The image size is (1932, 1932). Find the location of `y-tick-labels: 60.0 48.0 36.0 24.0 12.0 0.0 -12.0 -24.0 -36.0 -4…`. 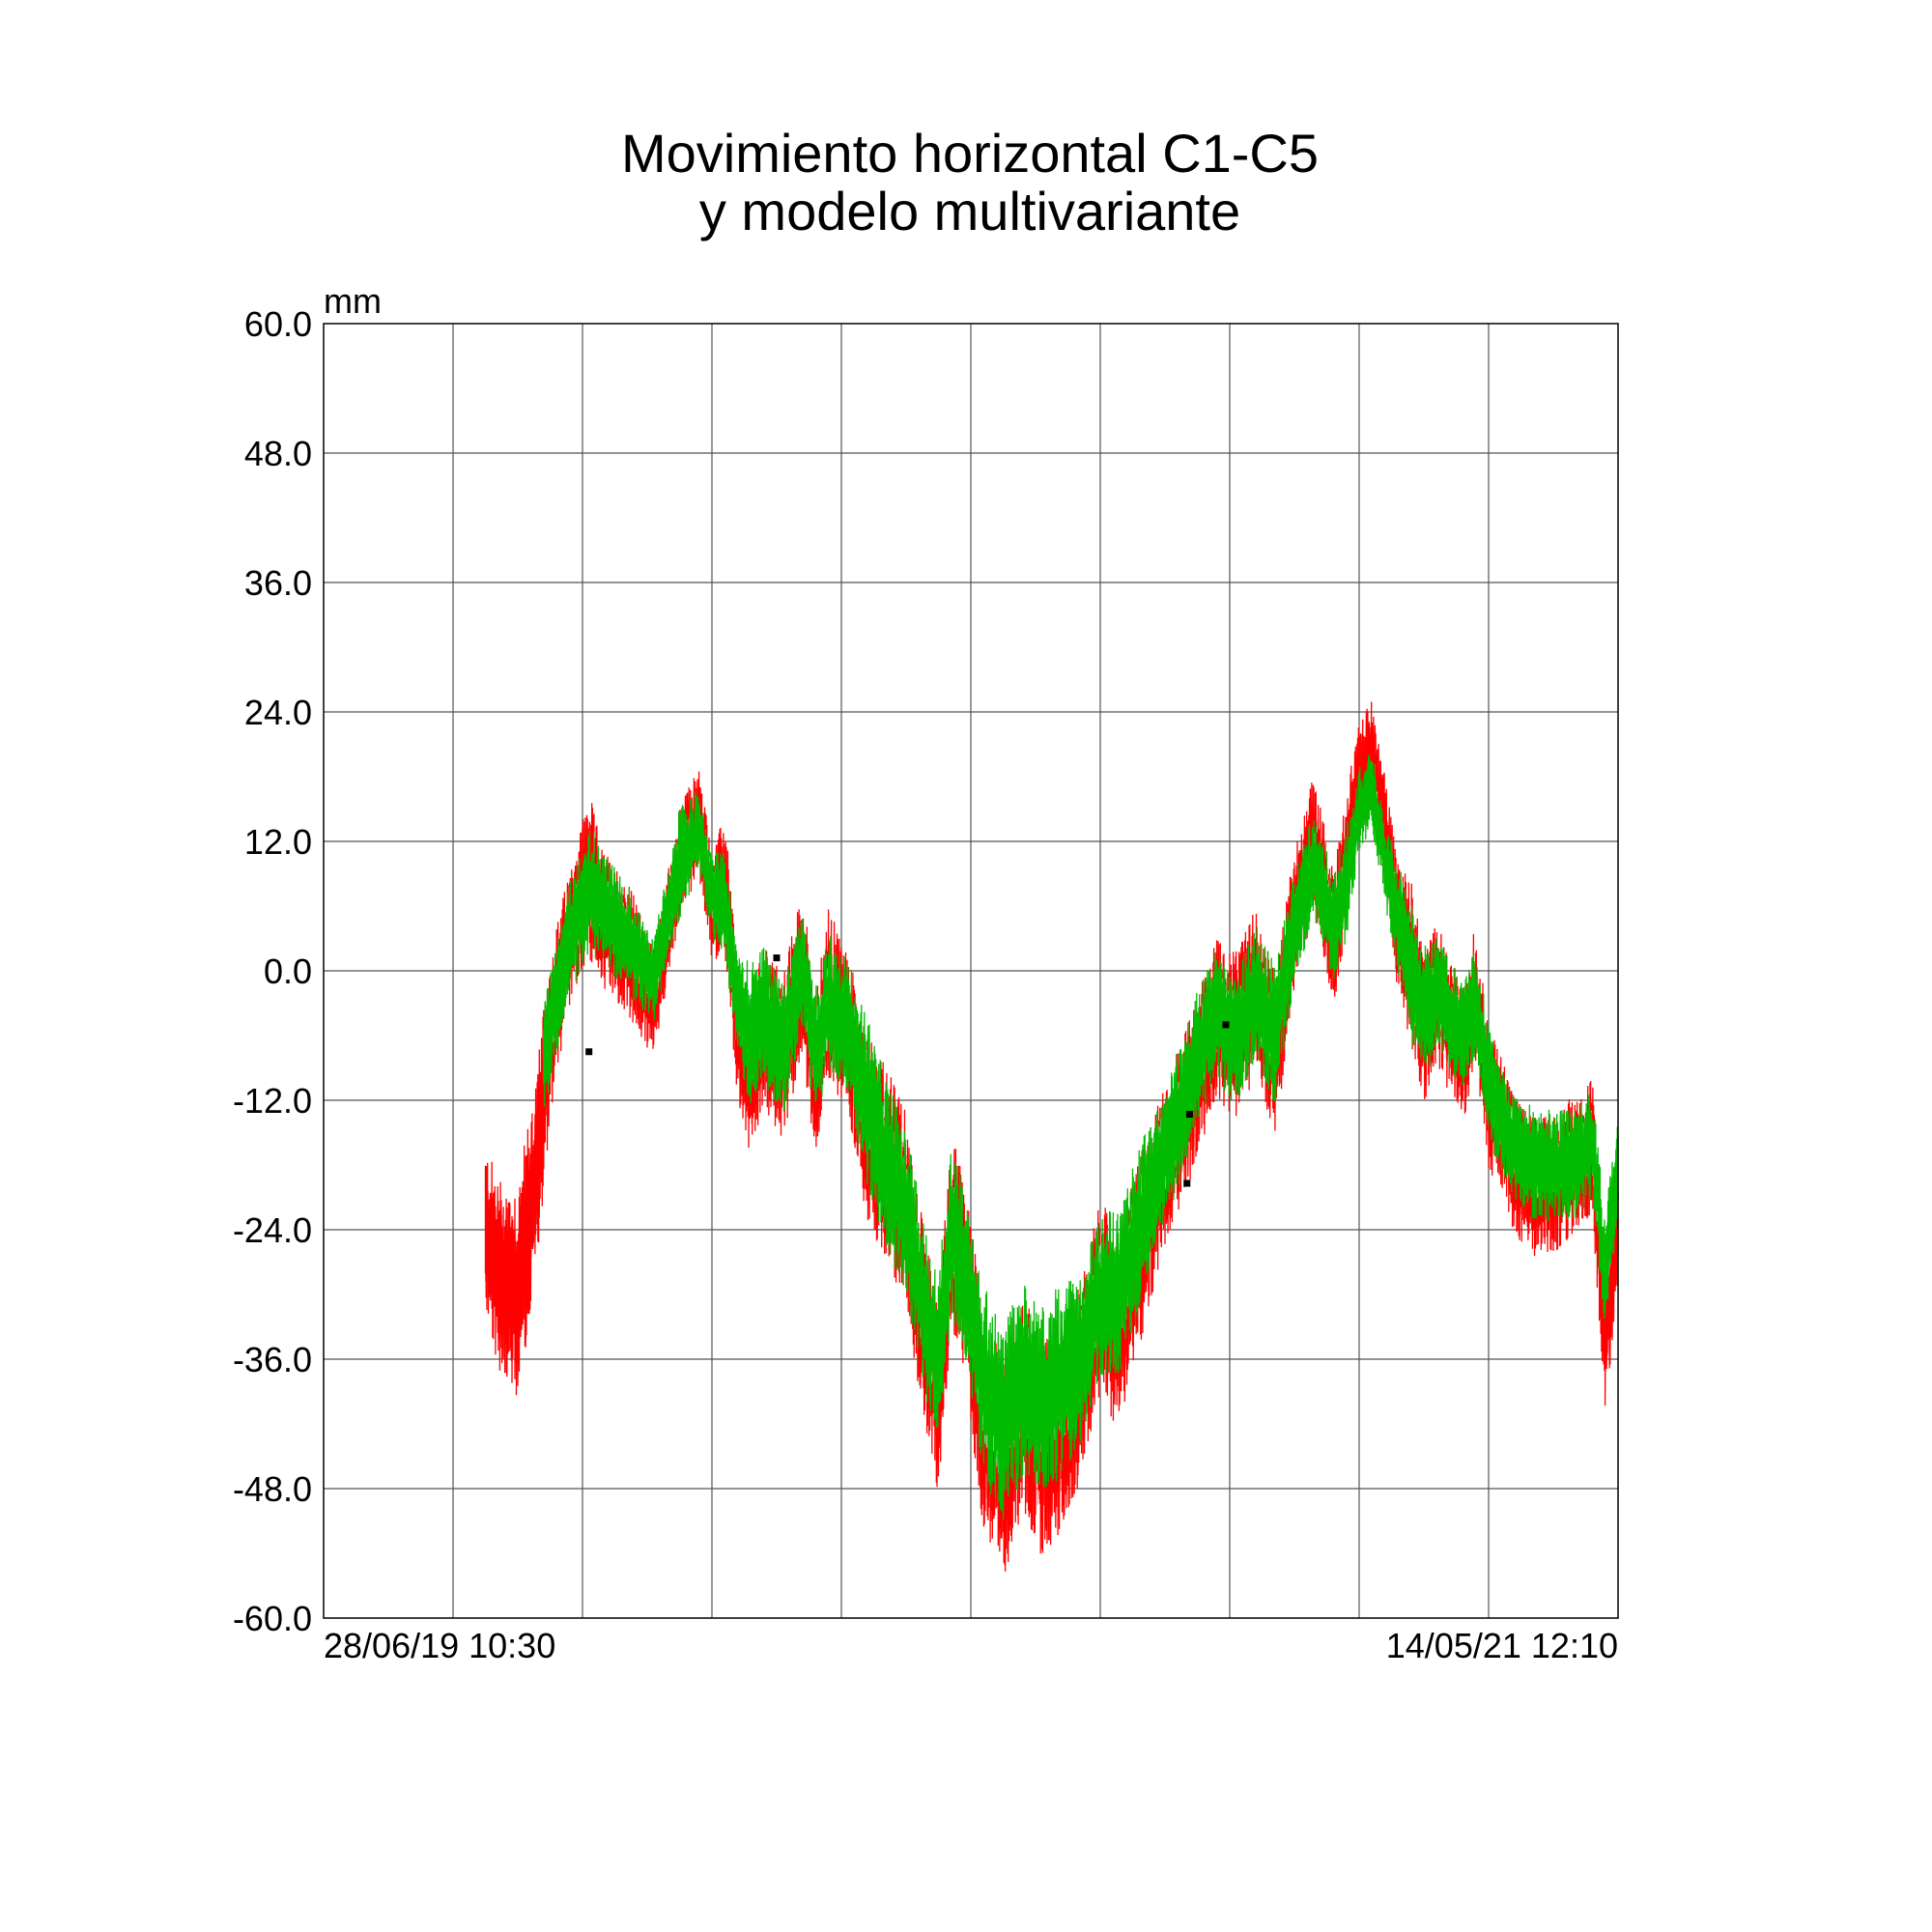

y-tick-labels: 60.0 48.0 36.0 24.0 12.0 0.0 -12.0 -24.0 -36.0 -4… is located at coordinates (272, 971).